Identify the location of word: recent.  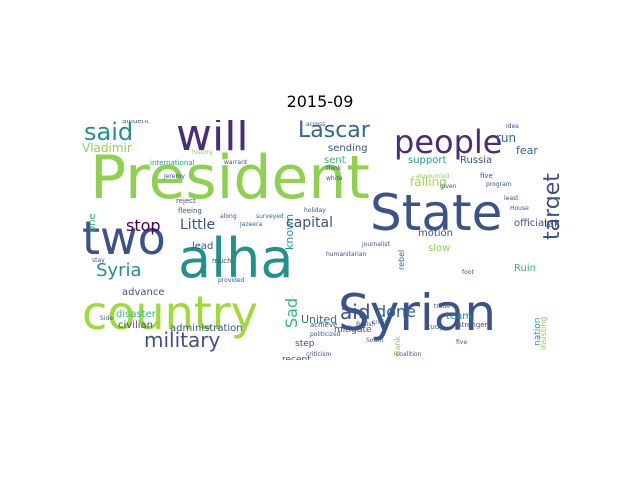
(296, 358).